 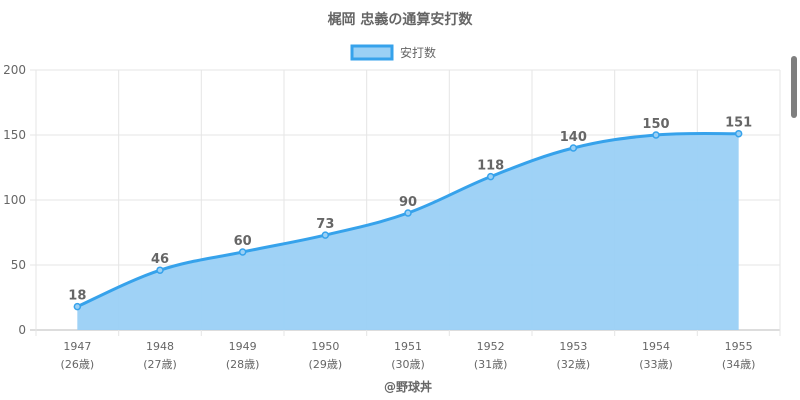 What do you see at coordinates (418, 52) in the screenshot?
I see `legend-label: 安打数` at bounding box center [418, 52].